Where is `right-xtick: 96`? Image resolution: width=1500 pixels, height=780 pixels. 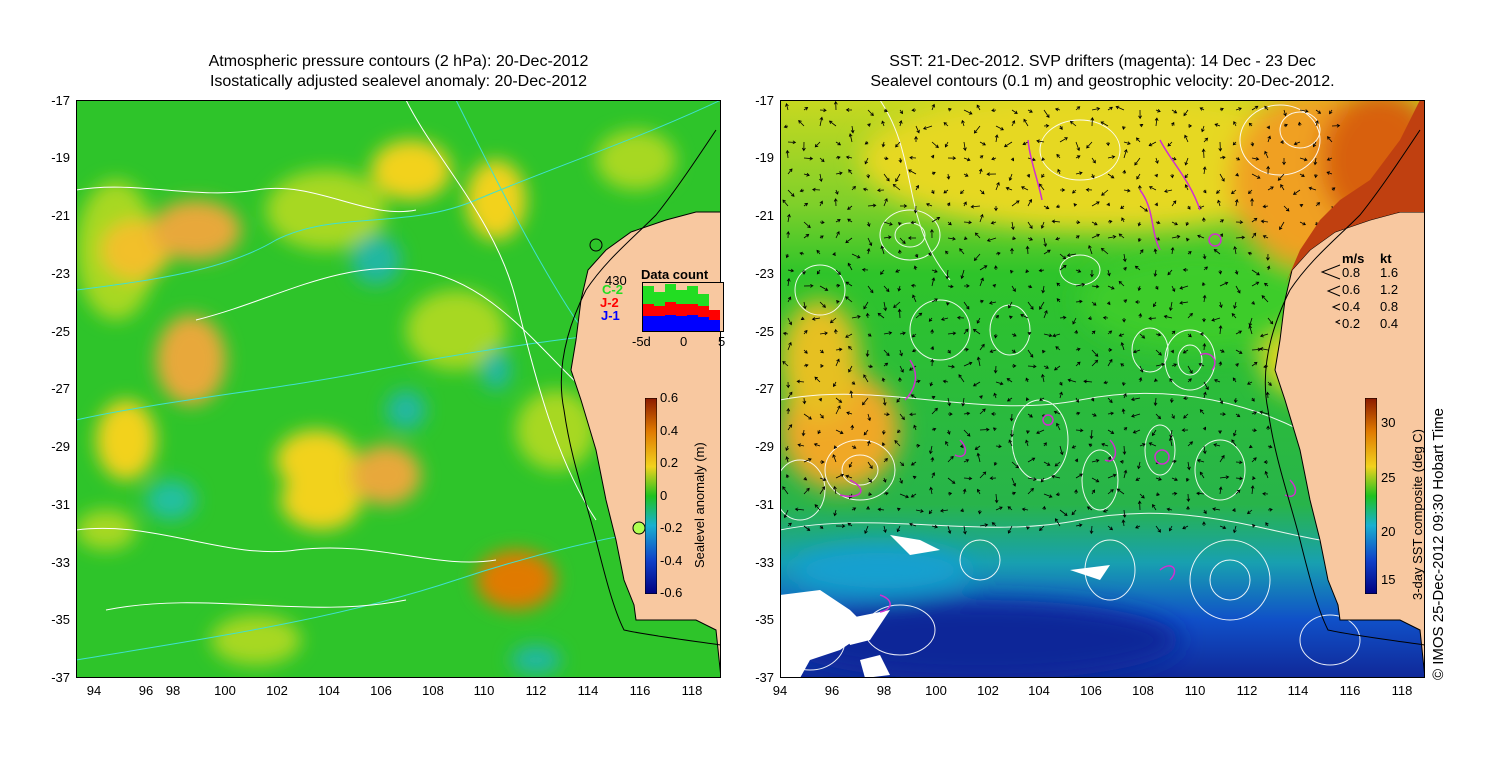
right-xtick: 96 is located at coordinates (832, 690).